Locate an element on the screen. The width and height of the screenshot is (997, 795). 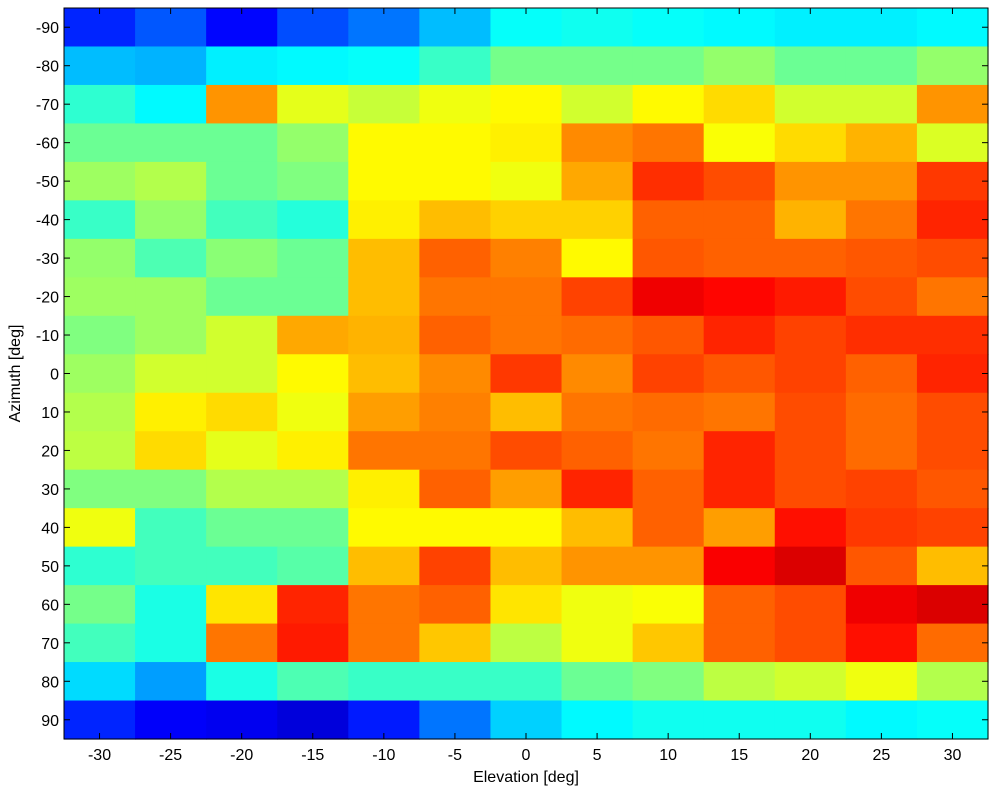
y-tick-label: -10 is located at coordinates (47, 336).